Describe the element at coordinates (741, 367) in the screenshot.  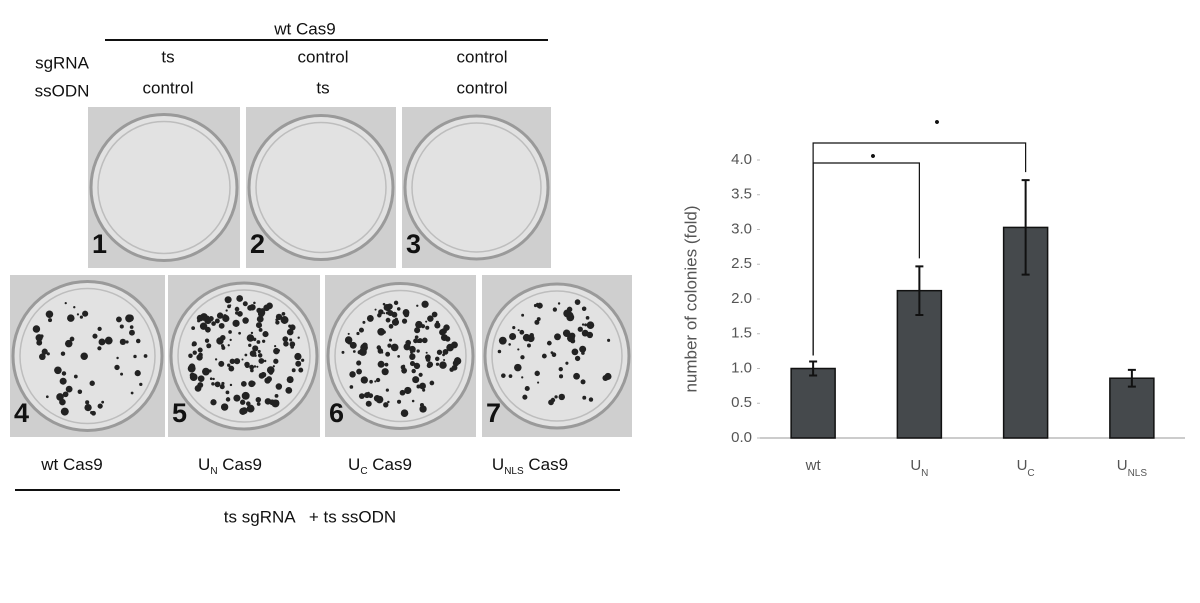
I see `y-tick-label: 1.0` at that location.